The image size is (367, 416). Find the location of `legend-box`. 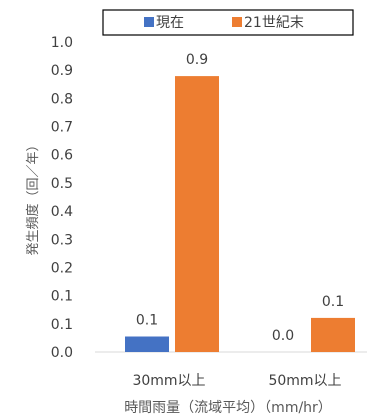

legend-box is located at coordinates (228, 22).